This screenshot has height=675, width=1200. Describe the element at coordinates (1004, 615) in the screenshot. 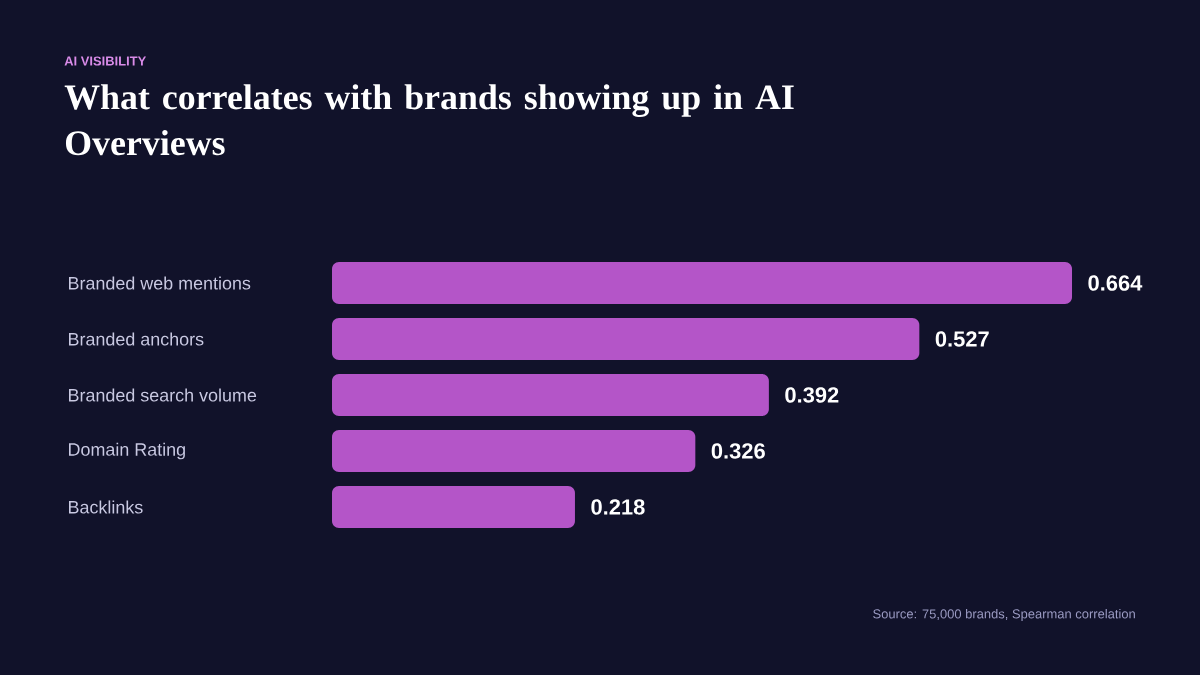

I see `source-note: Source: 75,000 brands, Spearman correlation` at that location.